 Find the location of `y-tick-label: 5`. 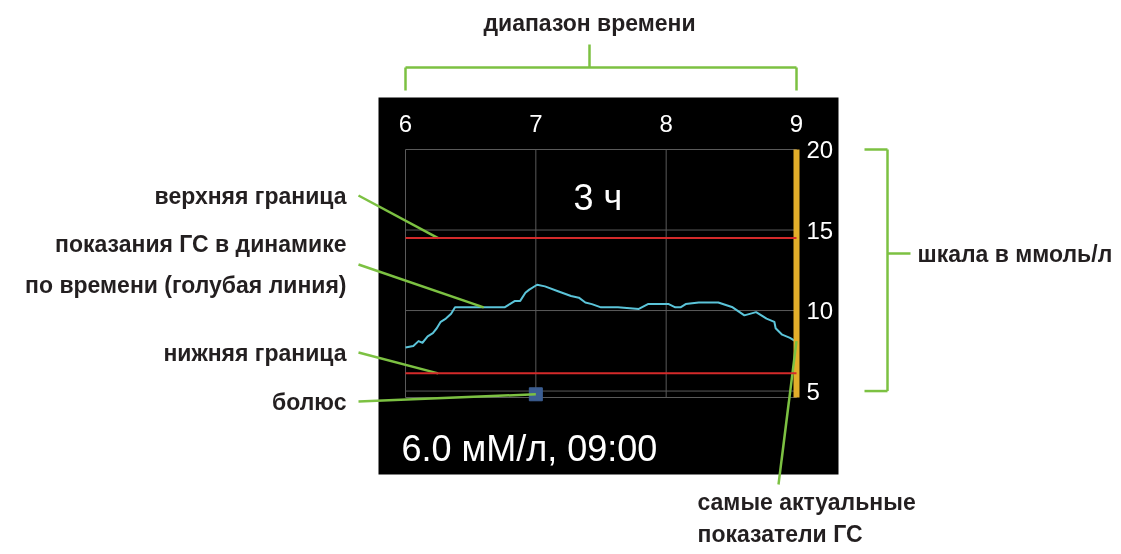

y-tick-label: 5 is located at coordinates (813, 391).